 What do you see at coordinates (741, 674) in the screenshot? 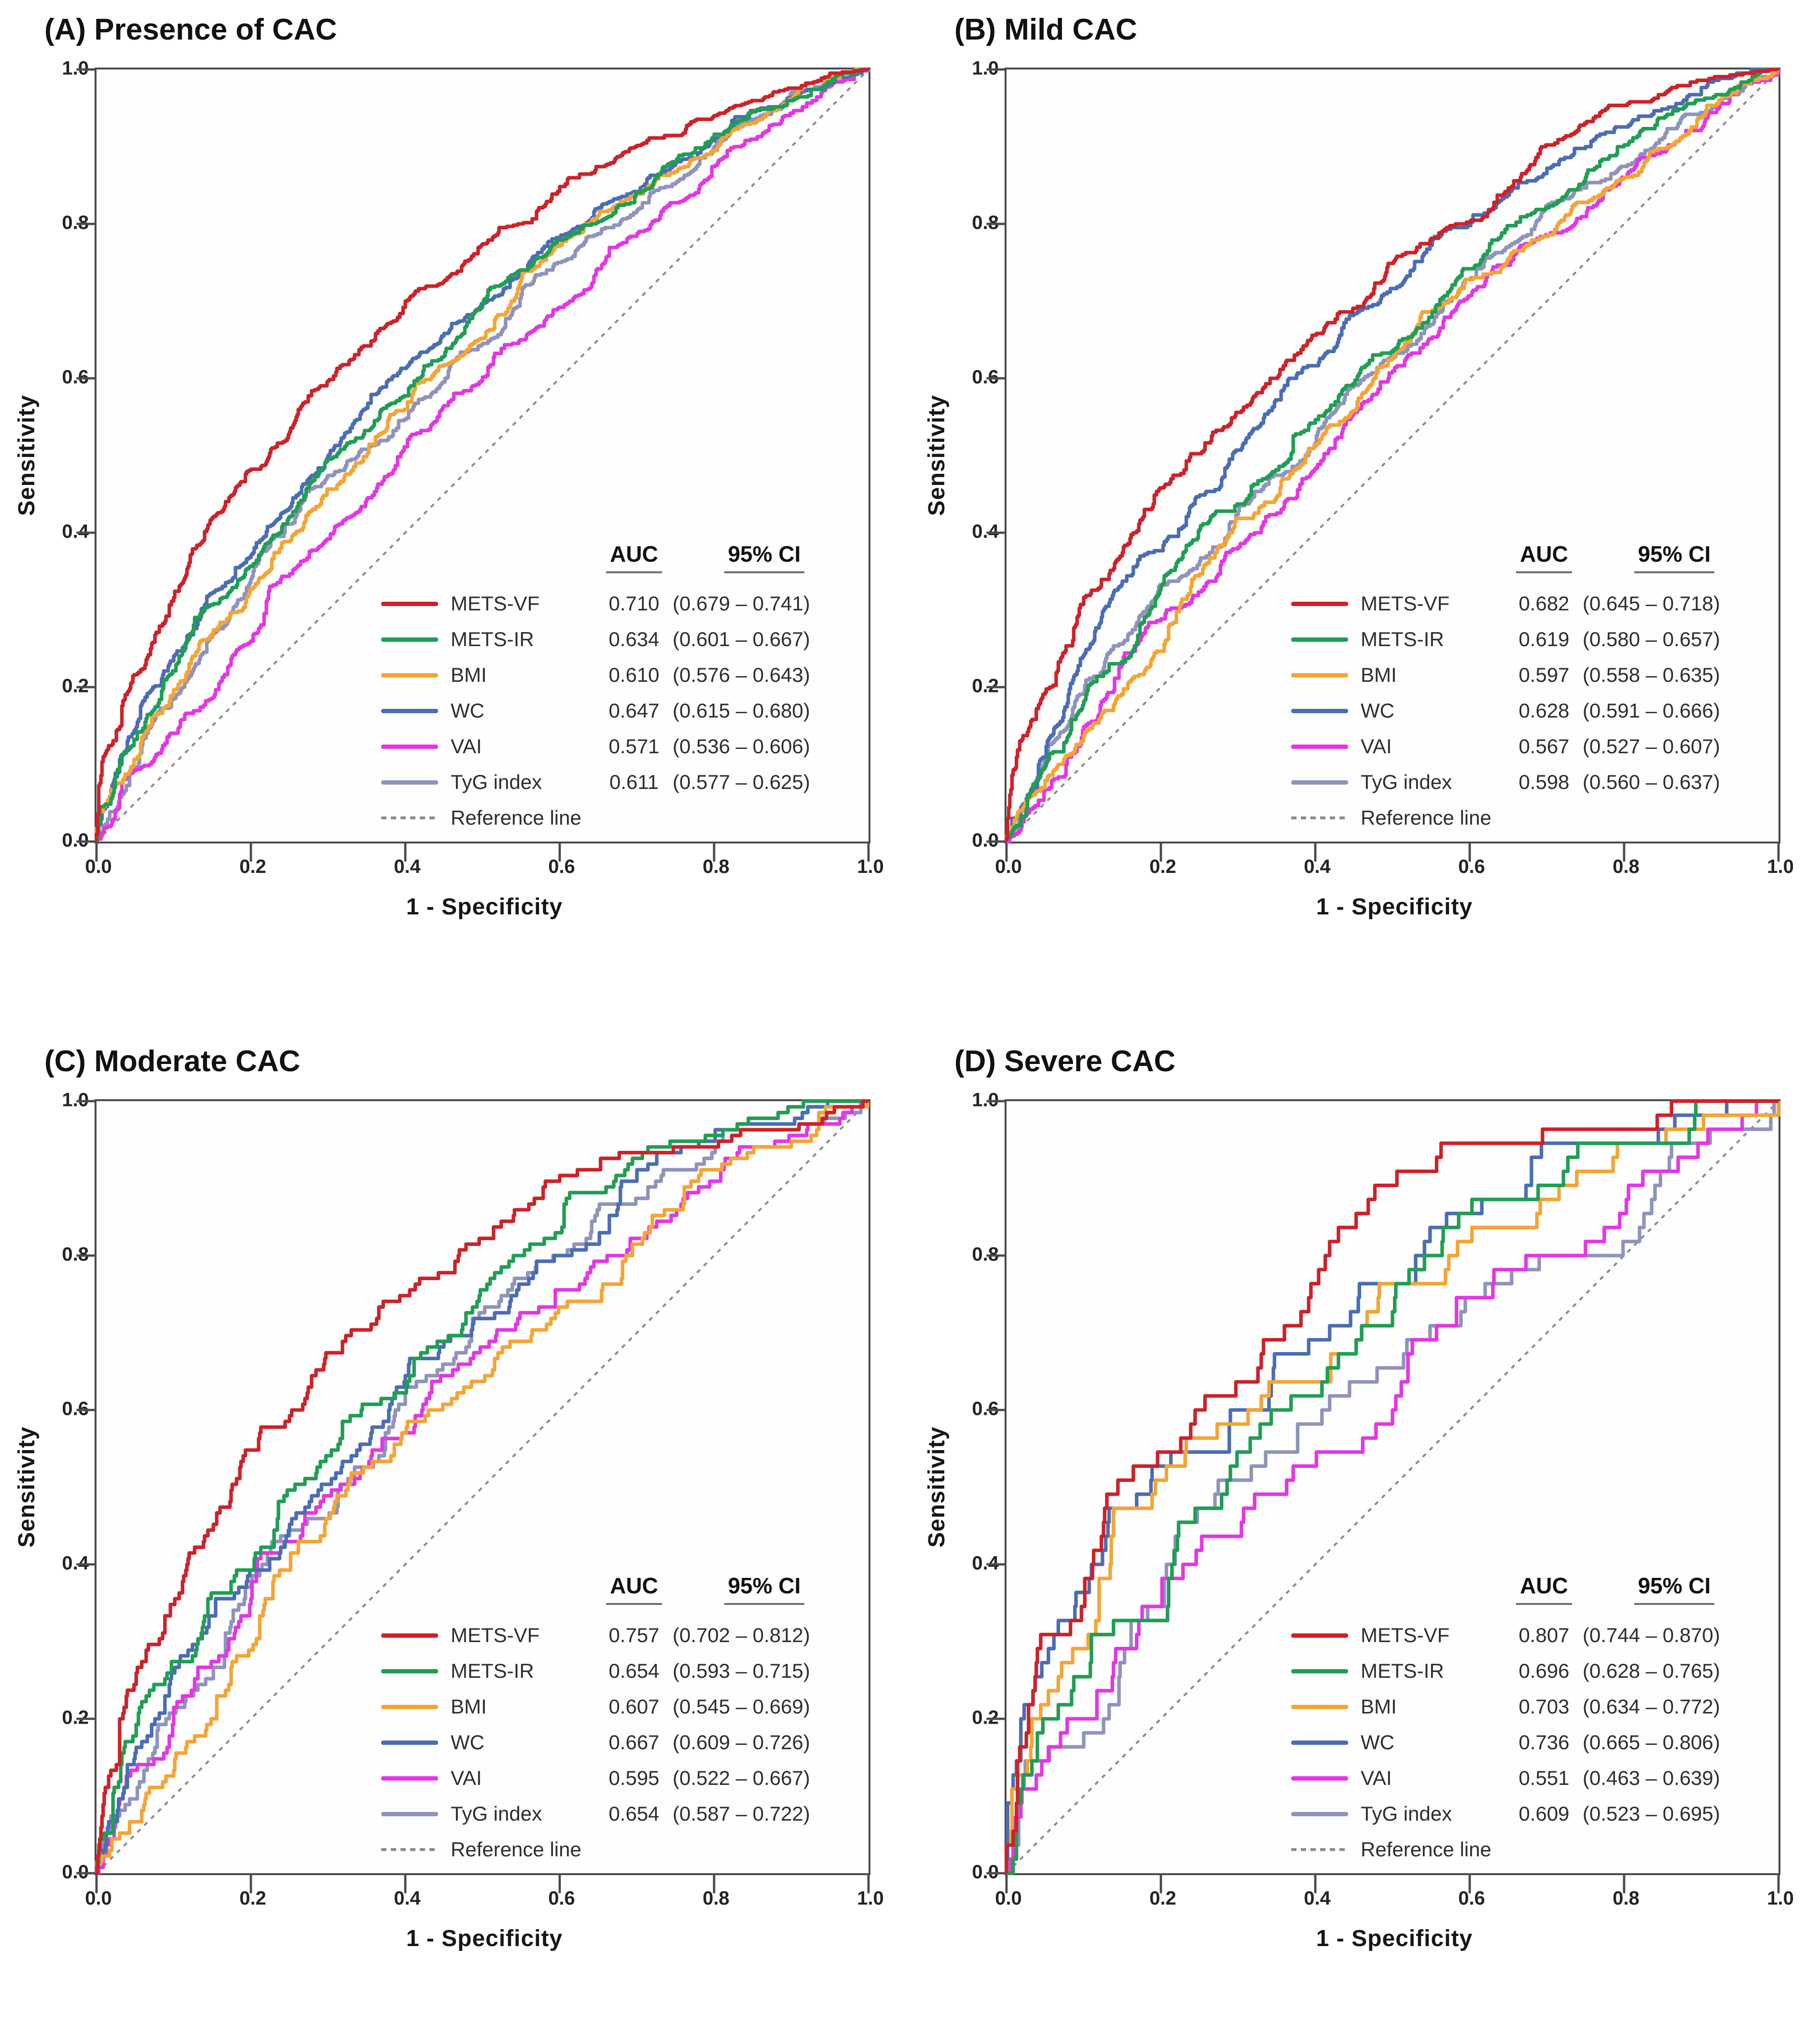
I see `legend-series-ci: (0.576 – 0.643)` at bounding box center [741, 674].